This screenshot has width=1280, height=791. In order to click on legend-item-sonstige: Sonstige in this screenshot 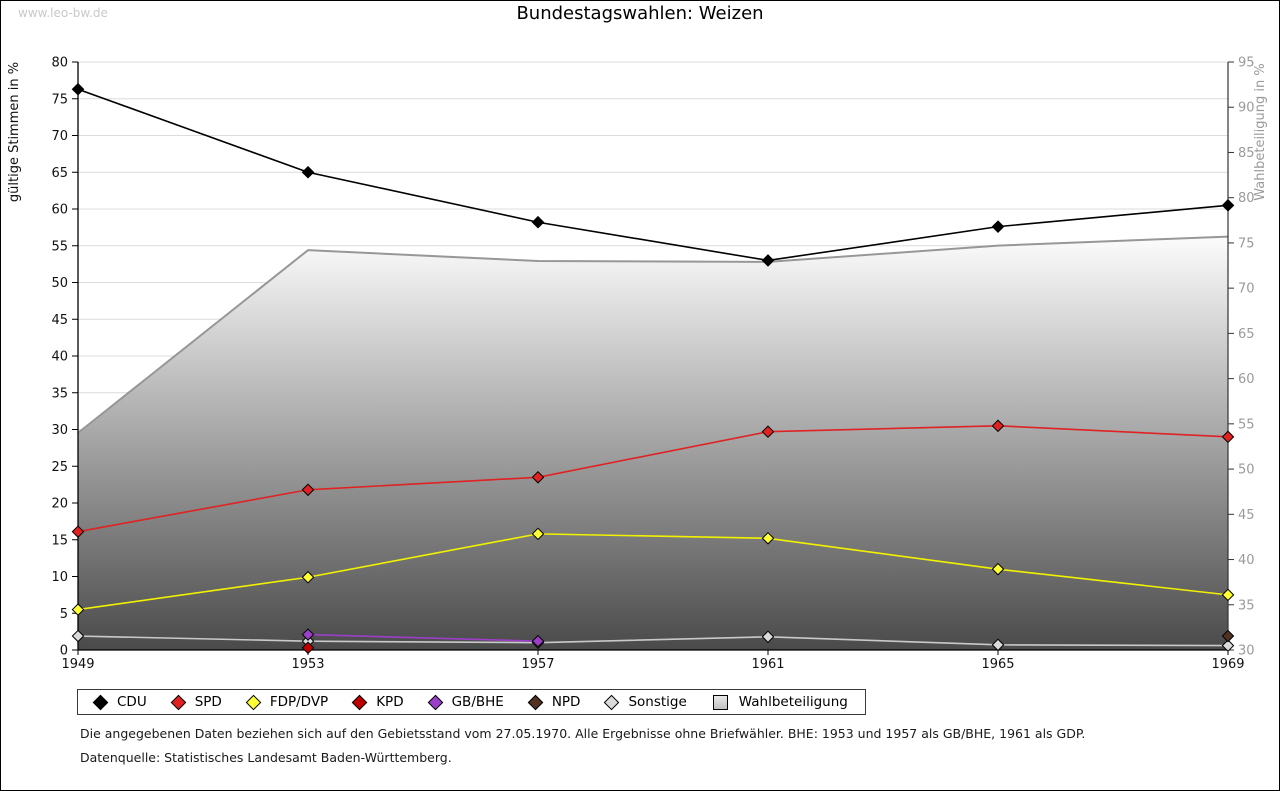, I will do `click(646, 702)`.